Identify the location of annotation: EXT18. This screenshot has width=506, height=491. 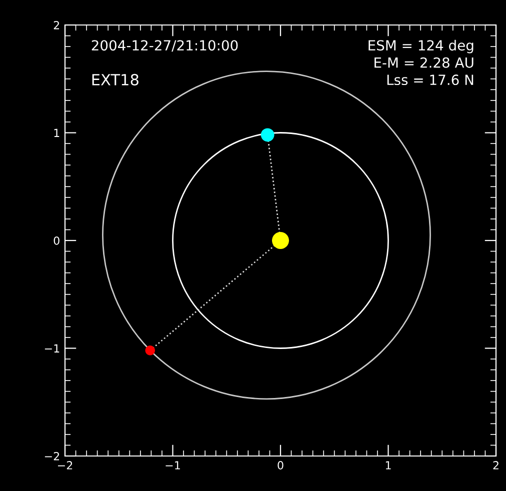
(115, 80).